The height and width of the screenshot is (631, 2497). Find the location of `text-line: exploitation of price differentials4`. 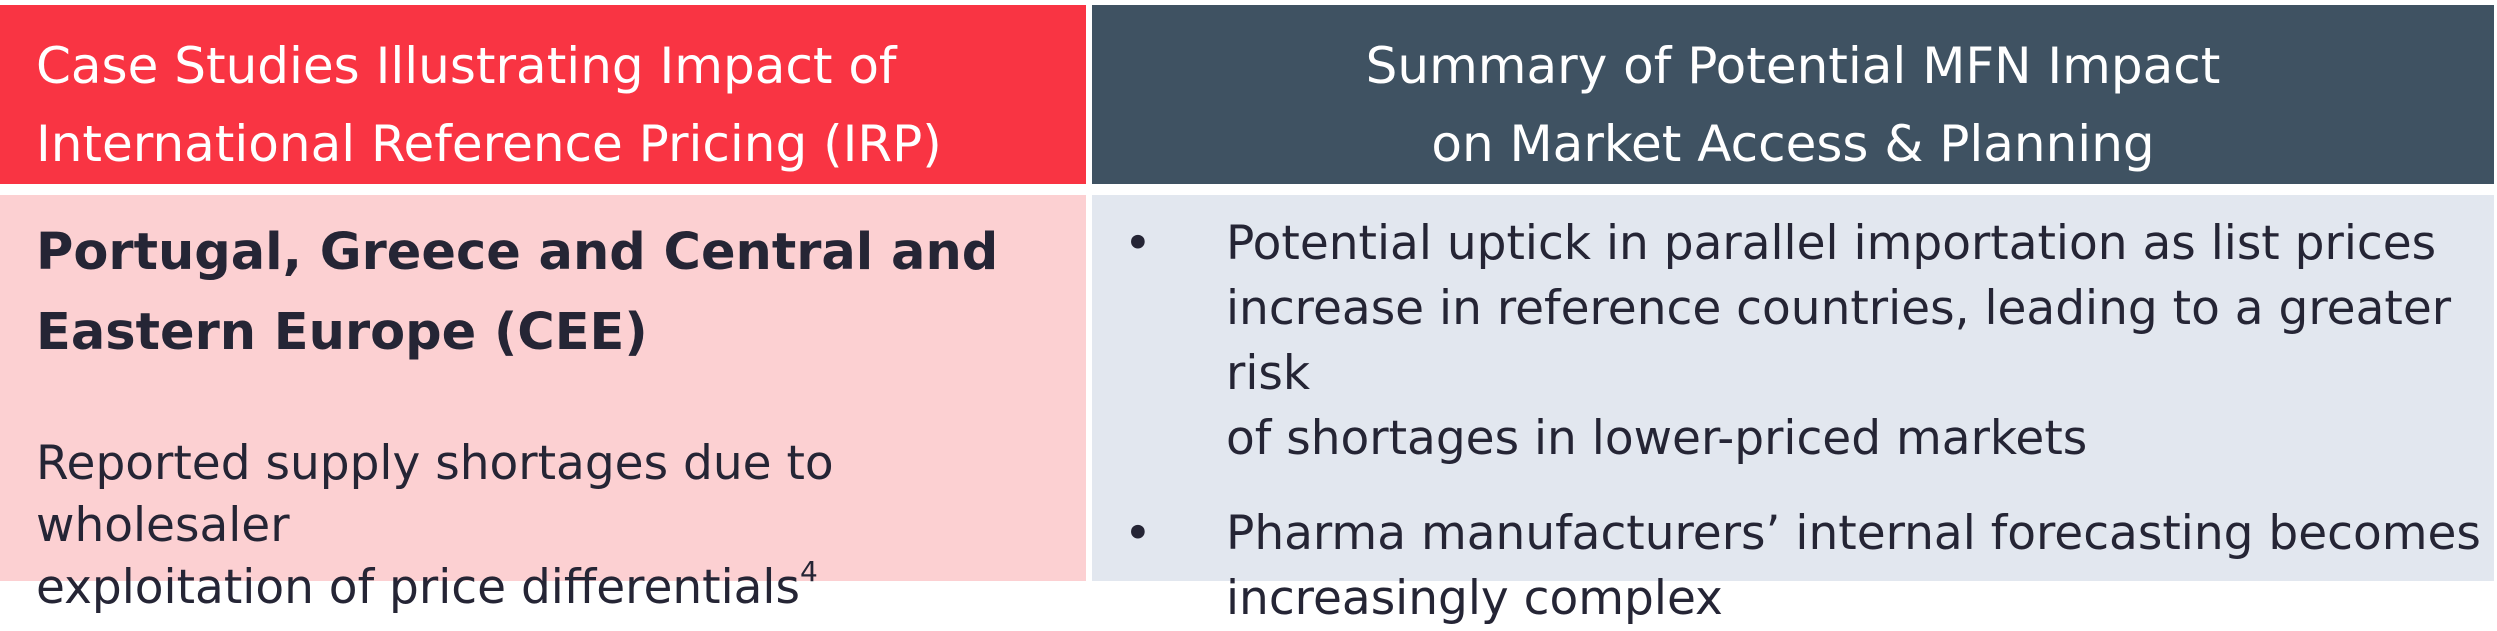

text-line: exploitation of price differentials4 is located at coordinates (427, 585).